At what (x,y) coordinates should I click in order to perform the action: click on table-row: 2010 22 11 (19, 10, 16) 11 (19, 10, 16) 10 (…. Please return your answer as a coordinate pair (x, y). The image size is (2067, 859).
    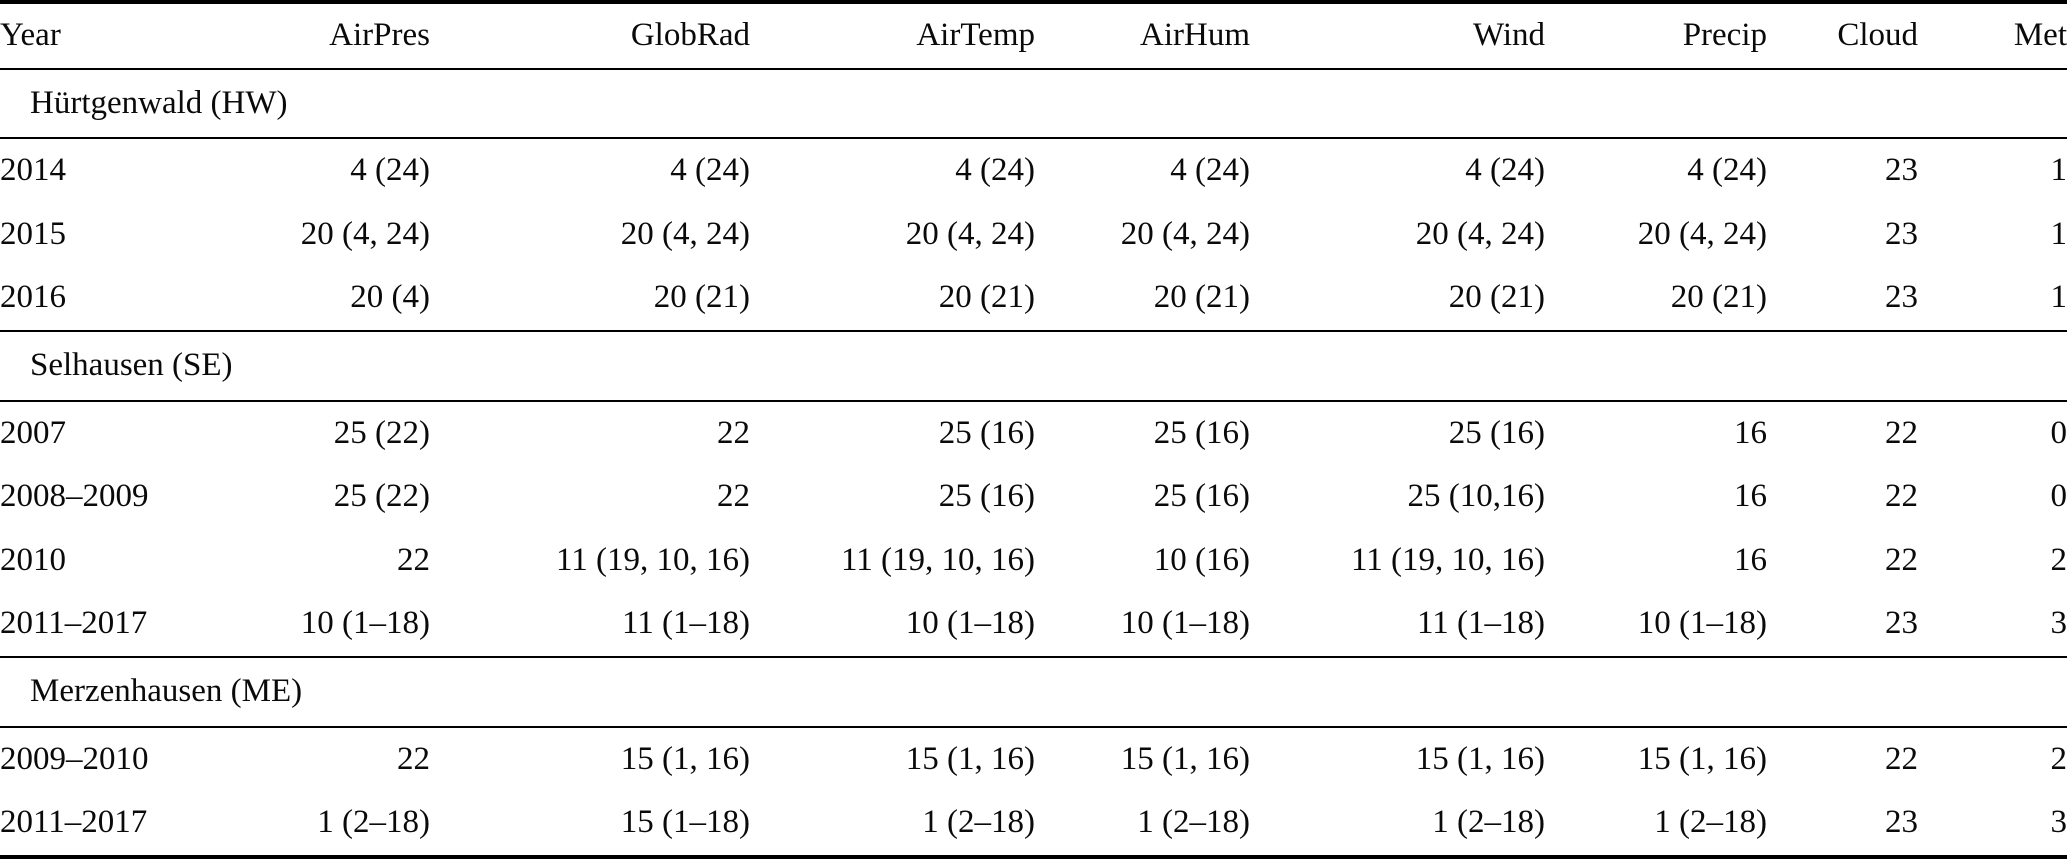
    Looking at the image, I should click on (1033, 561).